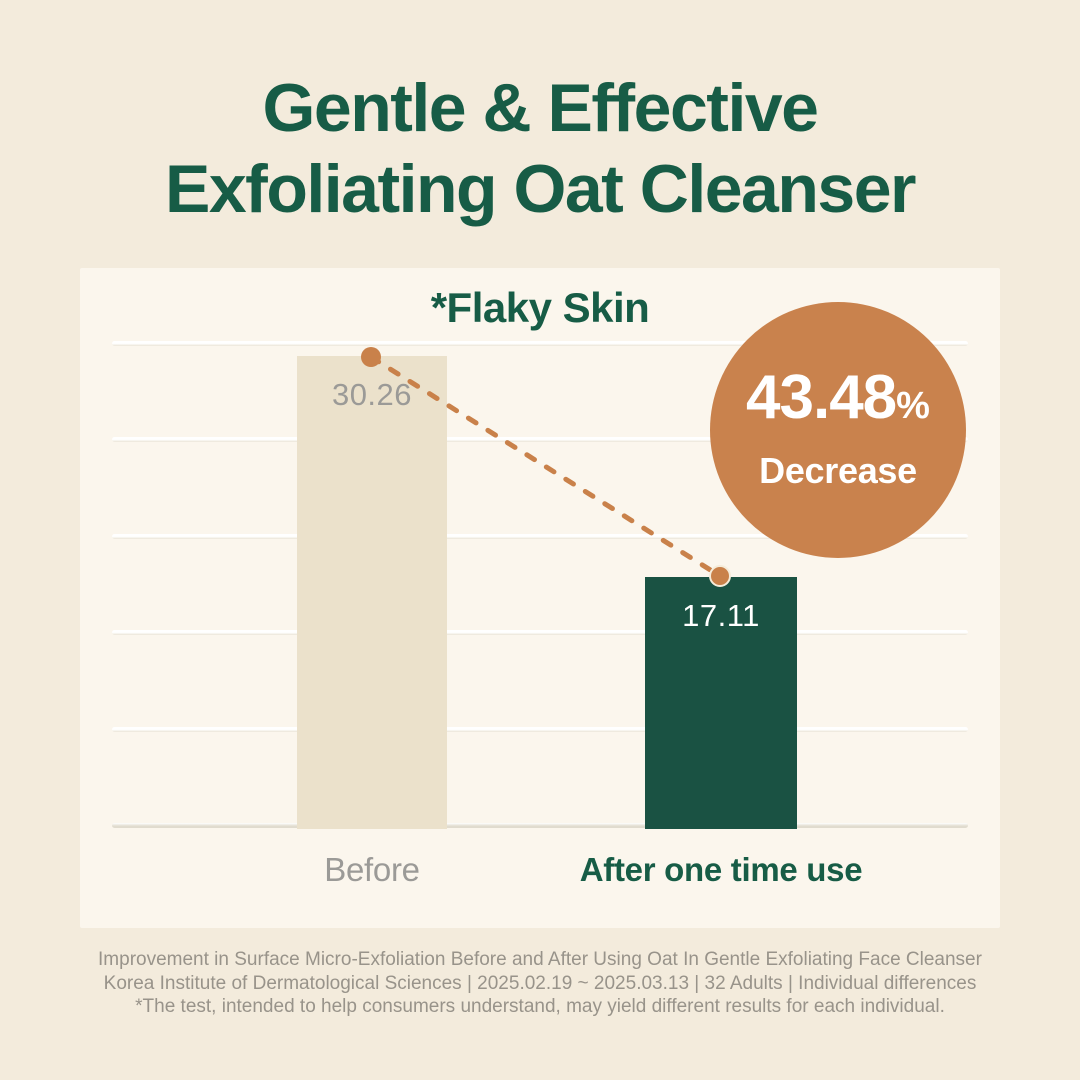  I want to click on page-title-line-1: Gentle & Effective, so click(540, 108).